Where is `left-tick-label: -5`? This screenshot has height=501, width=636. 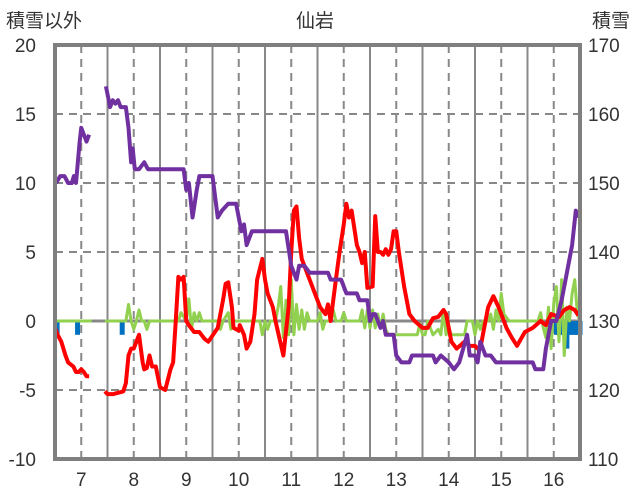 left-tick-label: -5 is located at coordinates (27, 391).